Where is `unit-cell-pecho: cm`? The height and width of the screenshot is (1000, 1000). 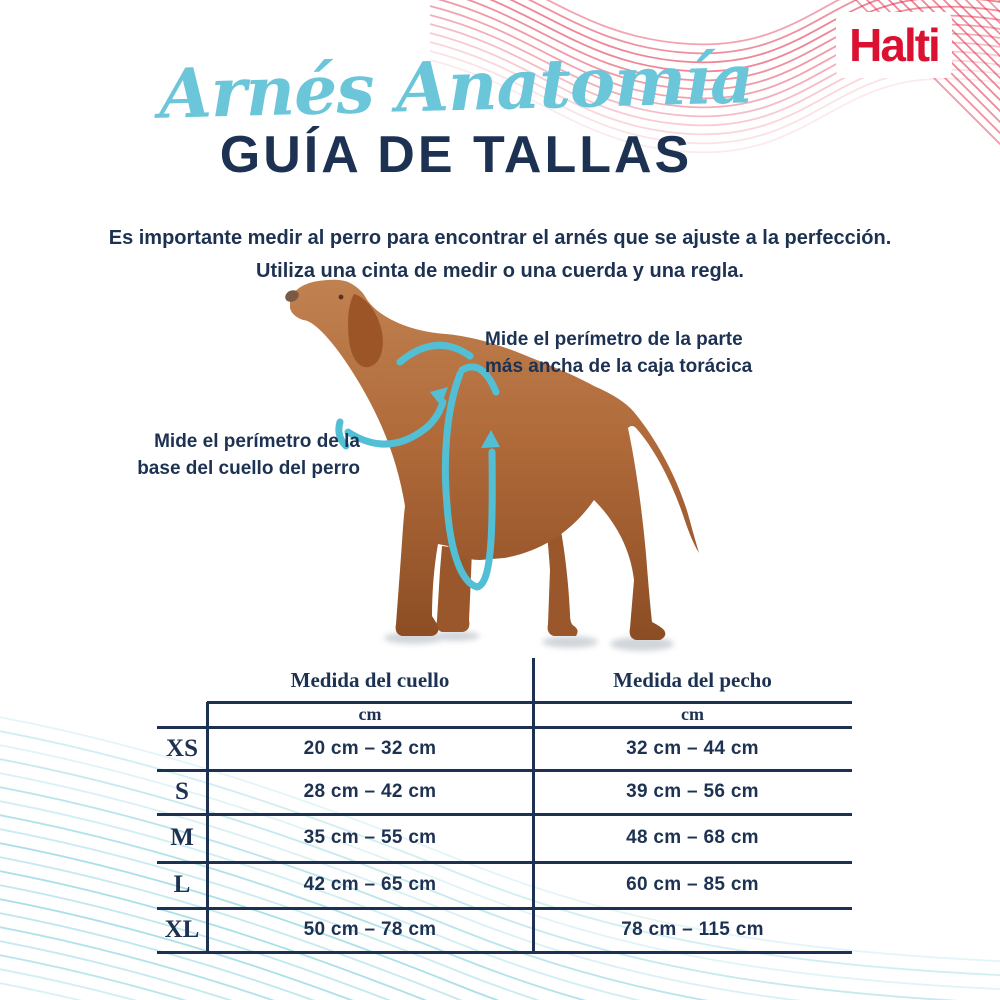
unit-cell-pecho: cm is located at coordinates (692, 714).